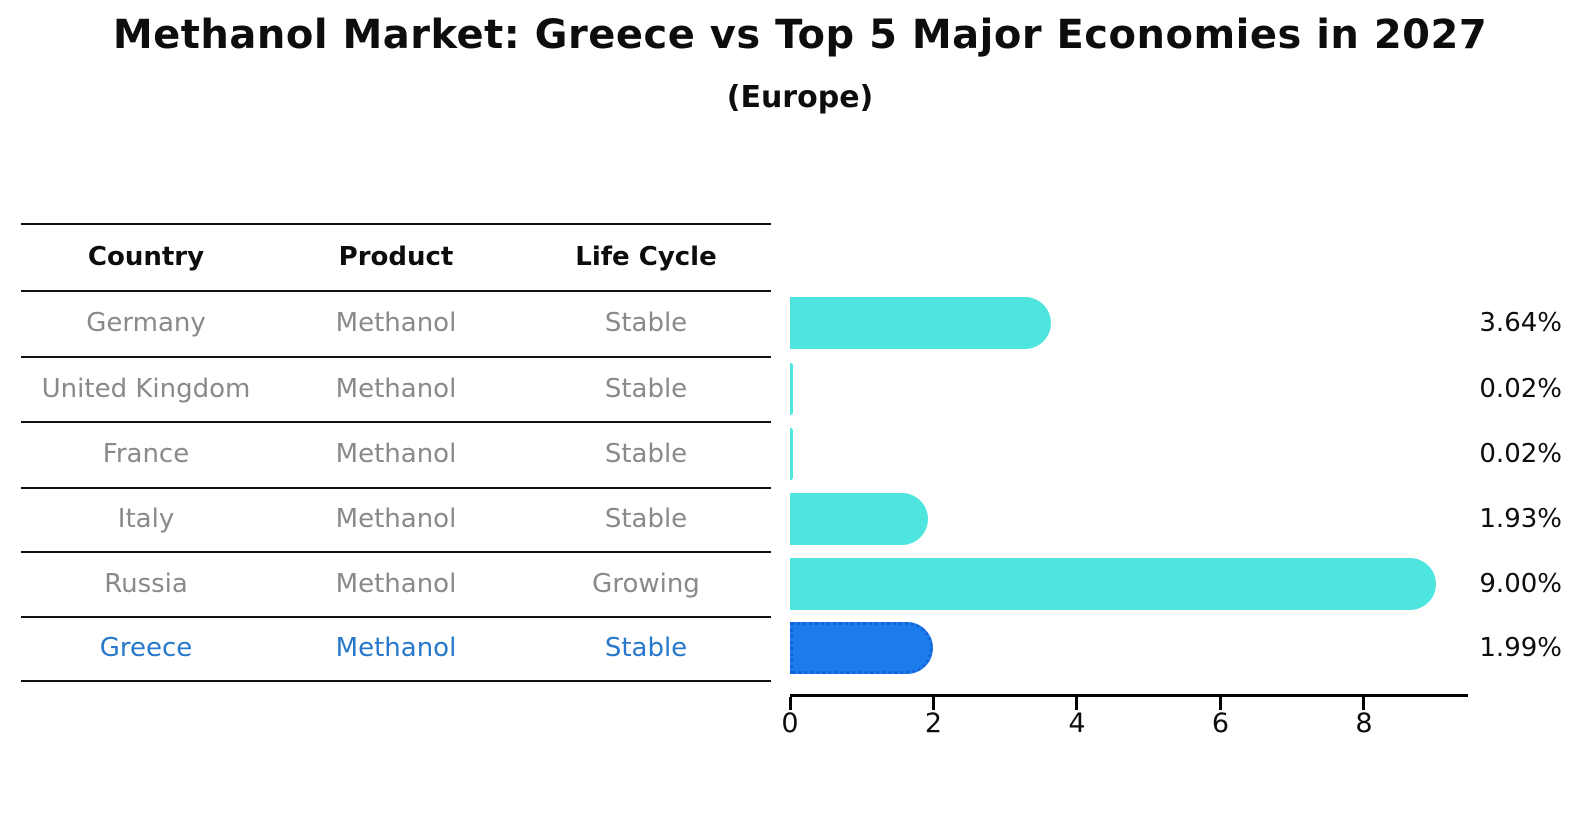  What do you see at coordinates (790, 723) in the screenshot?
I see `x-axis-tick-label: 0` at bounding box center [790, 723].